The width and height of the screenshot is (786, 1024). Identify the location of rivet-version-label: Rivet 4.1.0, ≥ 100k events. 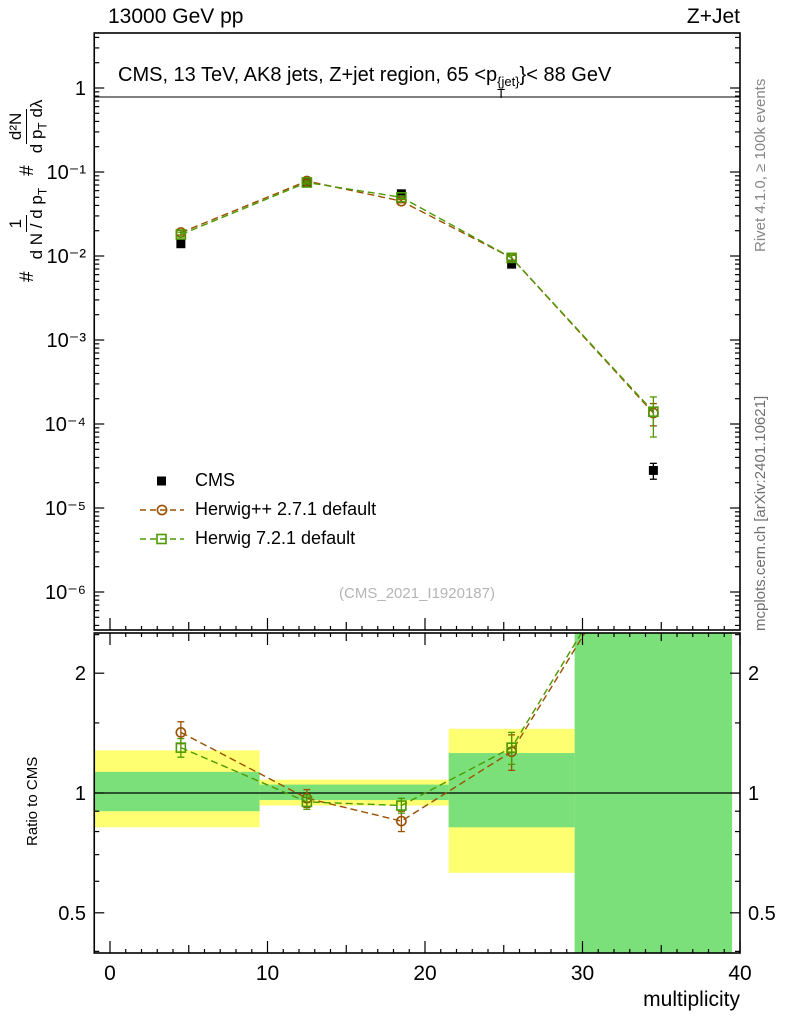
(760, 165).